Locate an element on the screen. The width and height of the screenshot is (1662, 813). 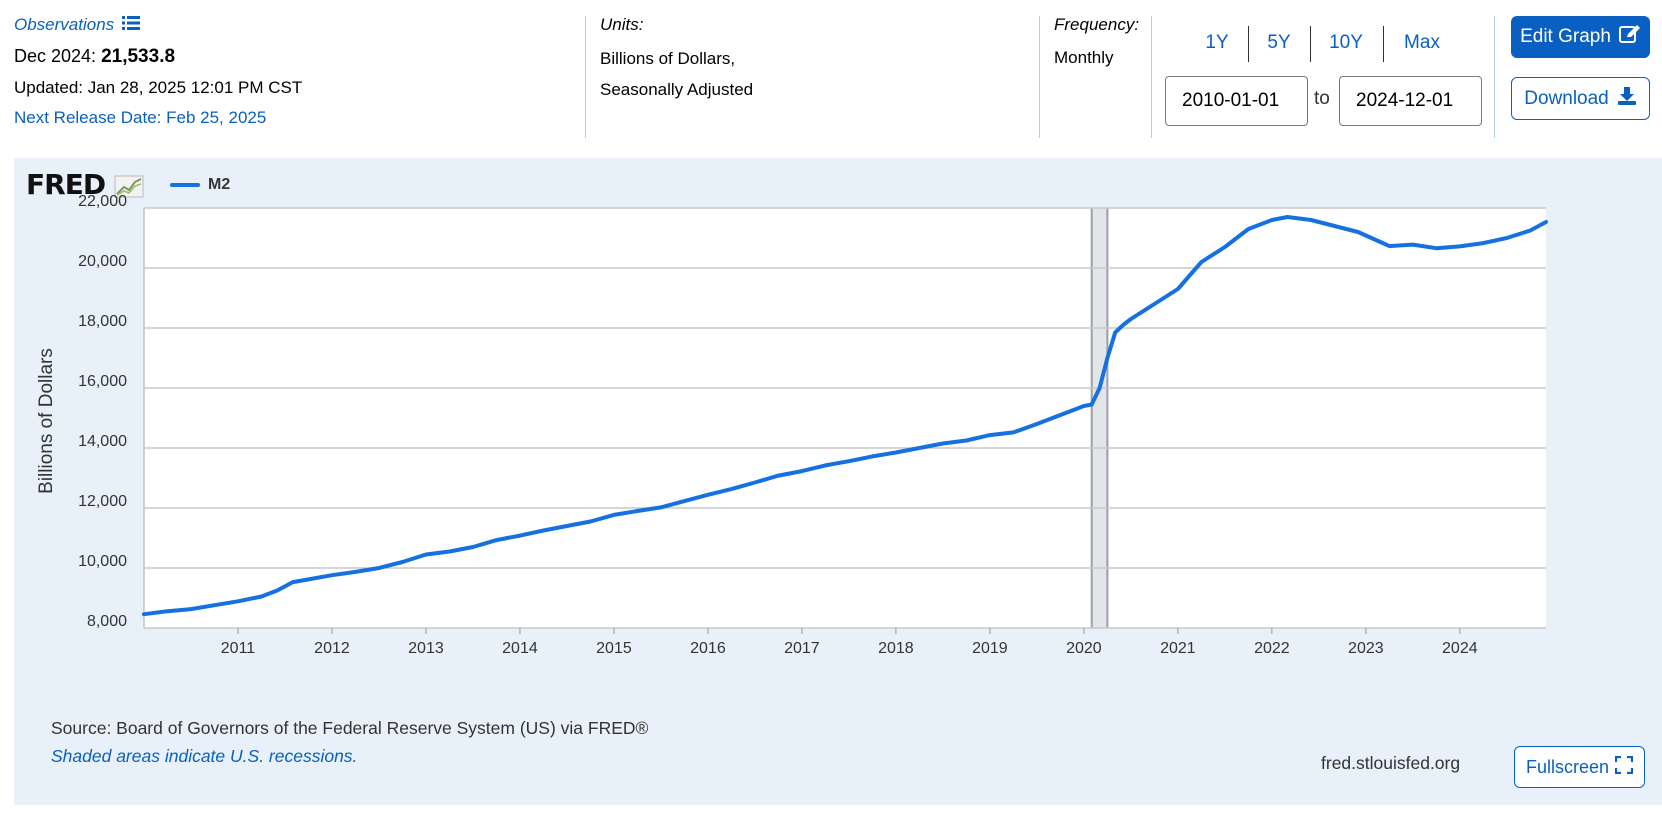
x-tick-label: 2018 is located at coordinates (896, 648).